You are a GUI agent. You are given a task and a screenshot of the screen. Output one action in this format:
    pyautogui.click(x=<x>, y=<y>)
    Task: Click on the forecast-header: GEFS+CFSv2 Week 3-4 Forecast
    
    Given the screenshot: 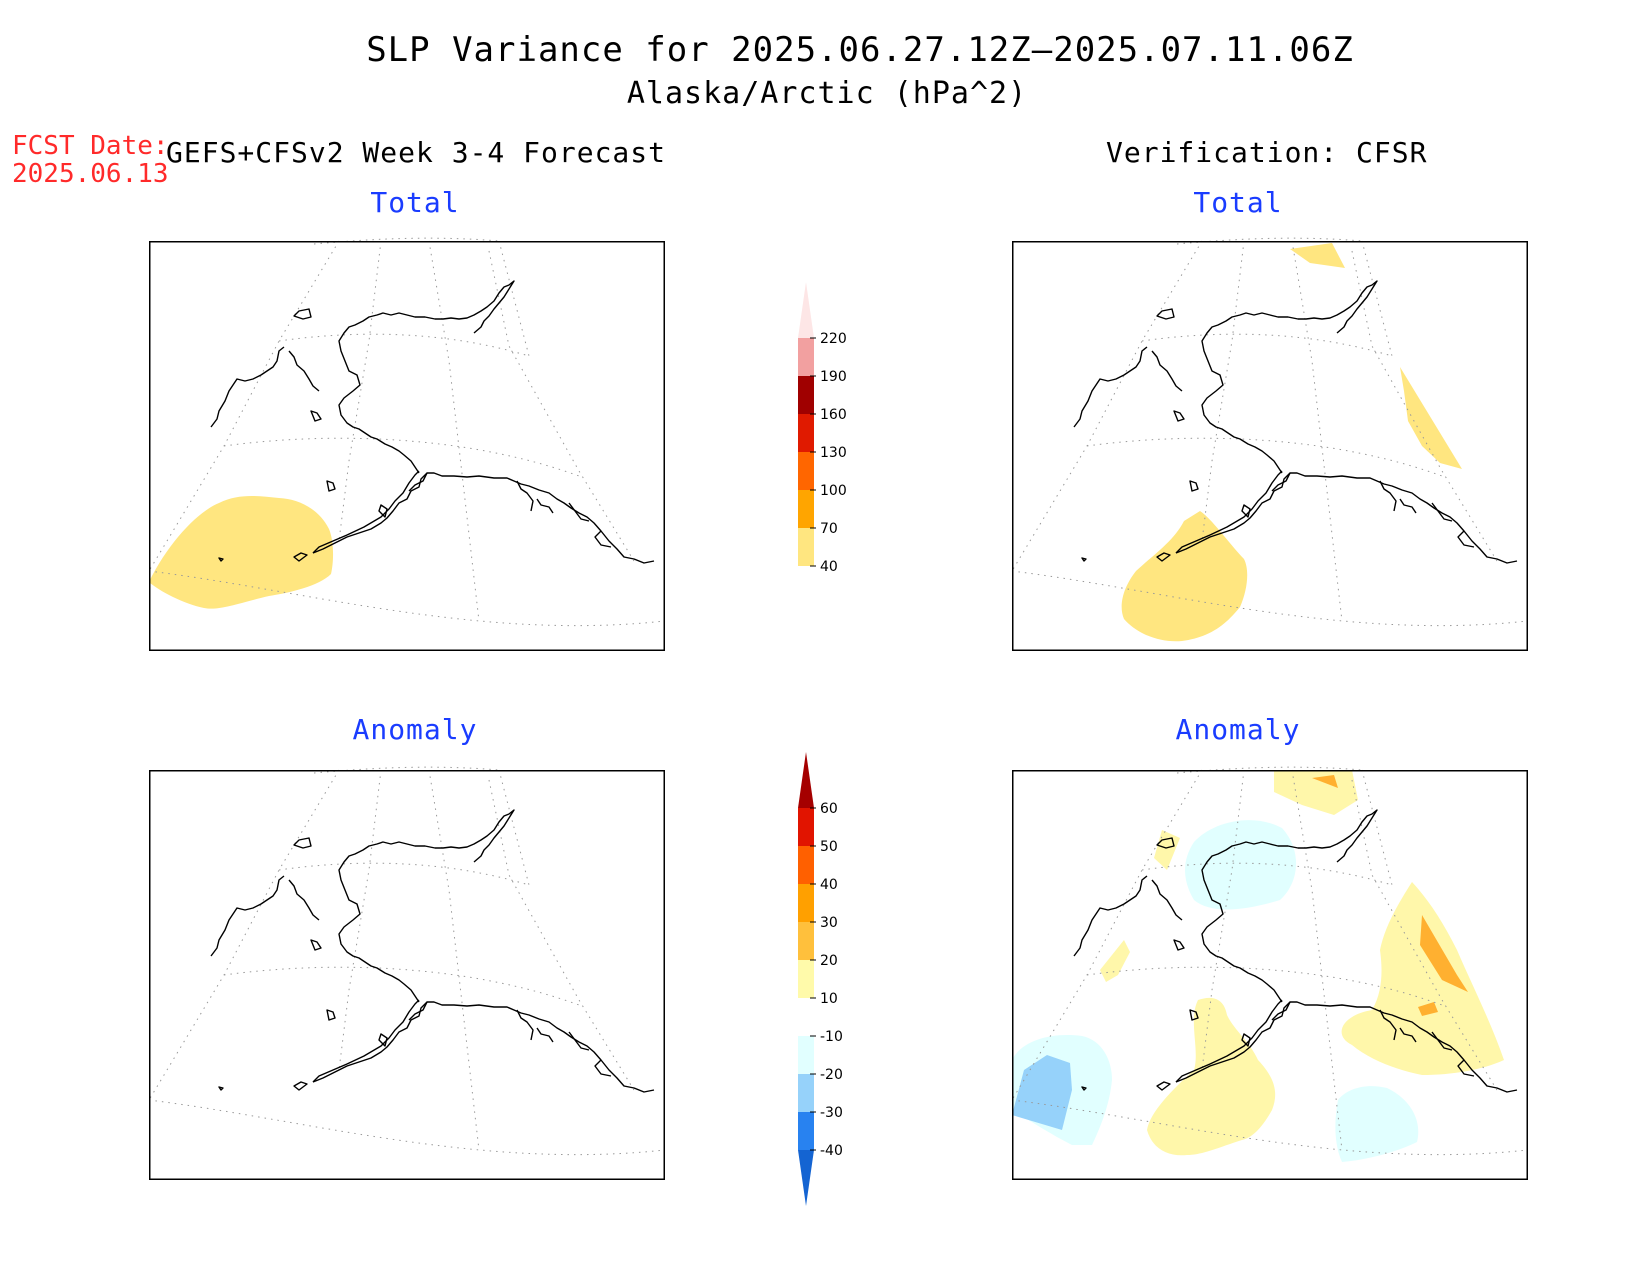 What is the action you would take?
    pyautogui.click(x=416, y=152)
    